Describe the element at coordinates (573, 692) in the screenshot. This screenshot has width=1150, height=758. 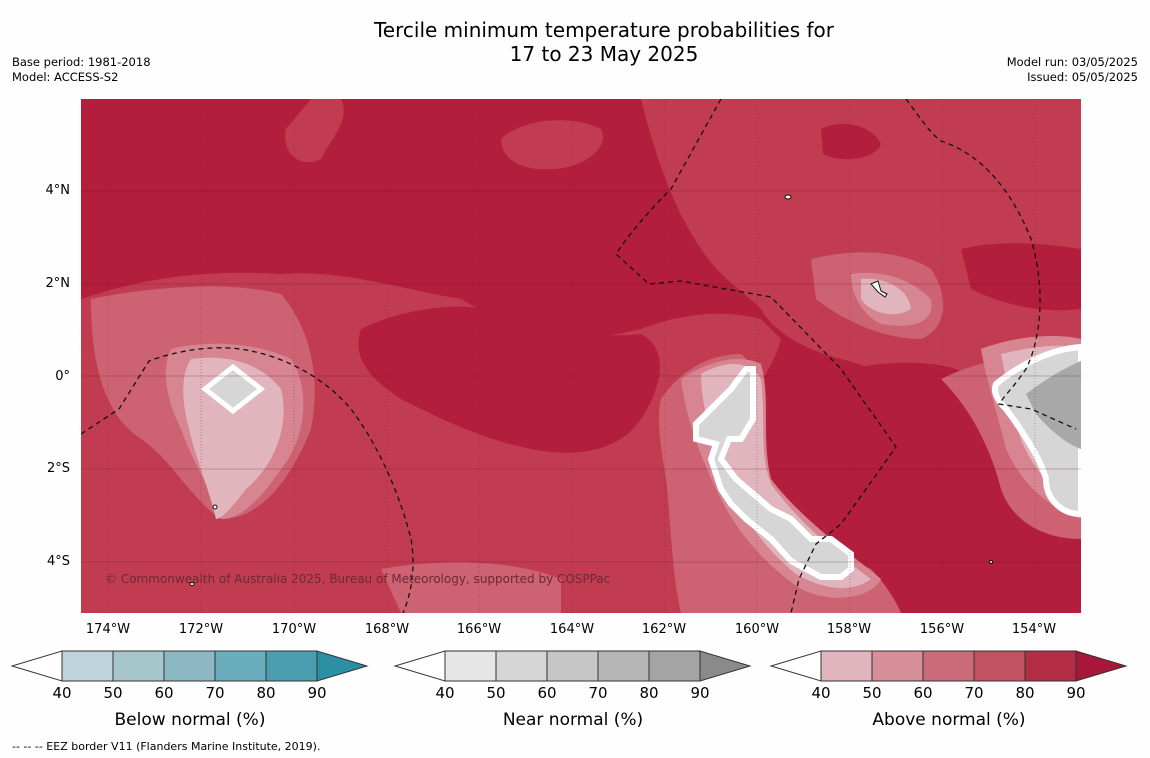
I see `colorbar-near-ticks: 40 50 60 70 80 90` at that location.